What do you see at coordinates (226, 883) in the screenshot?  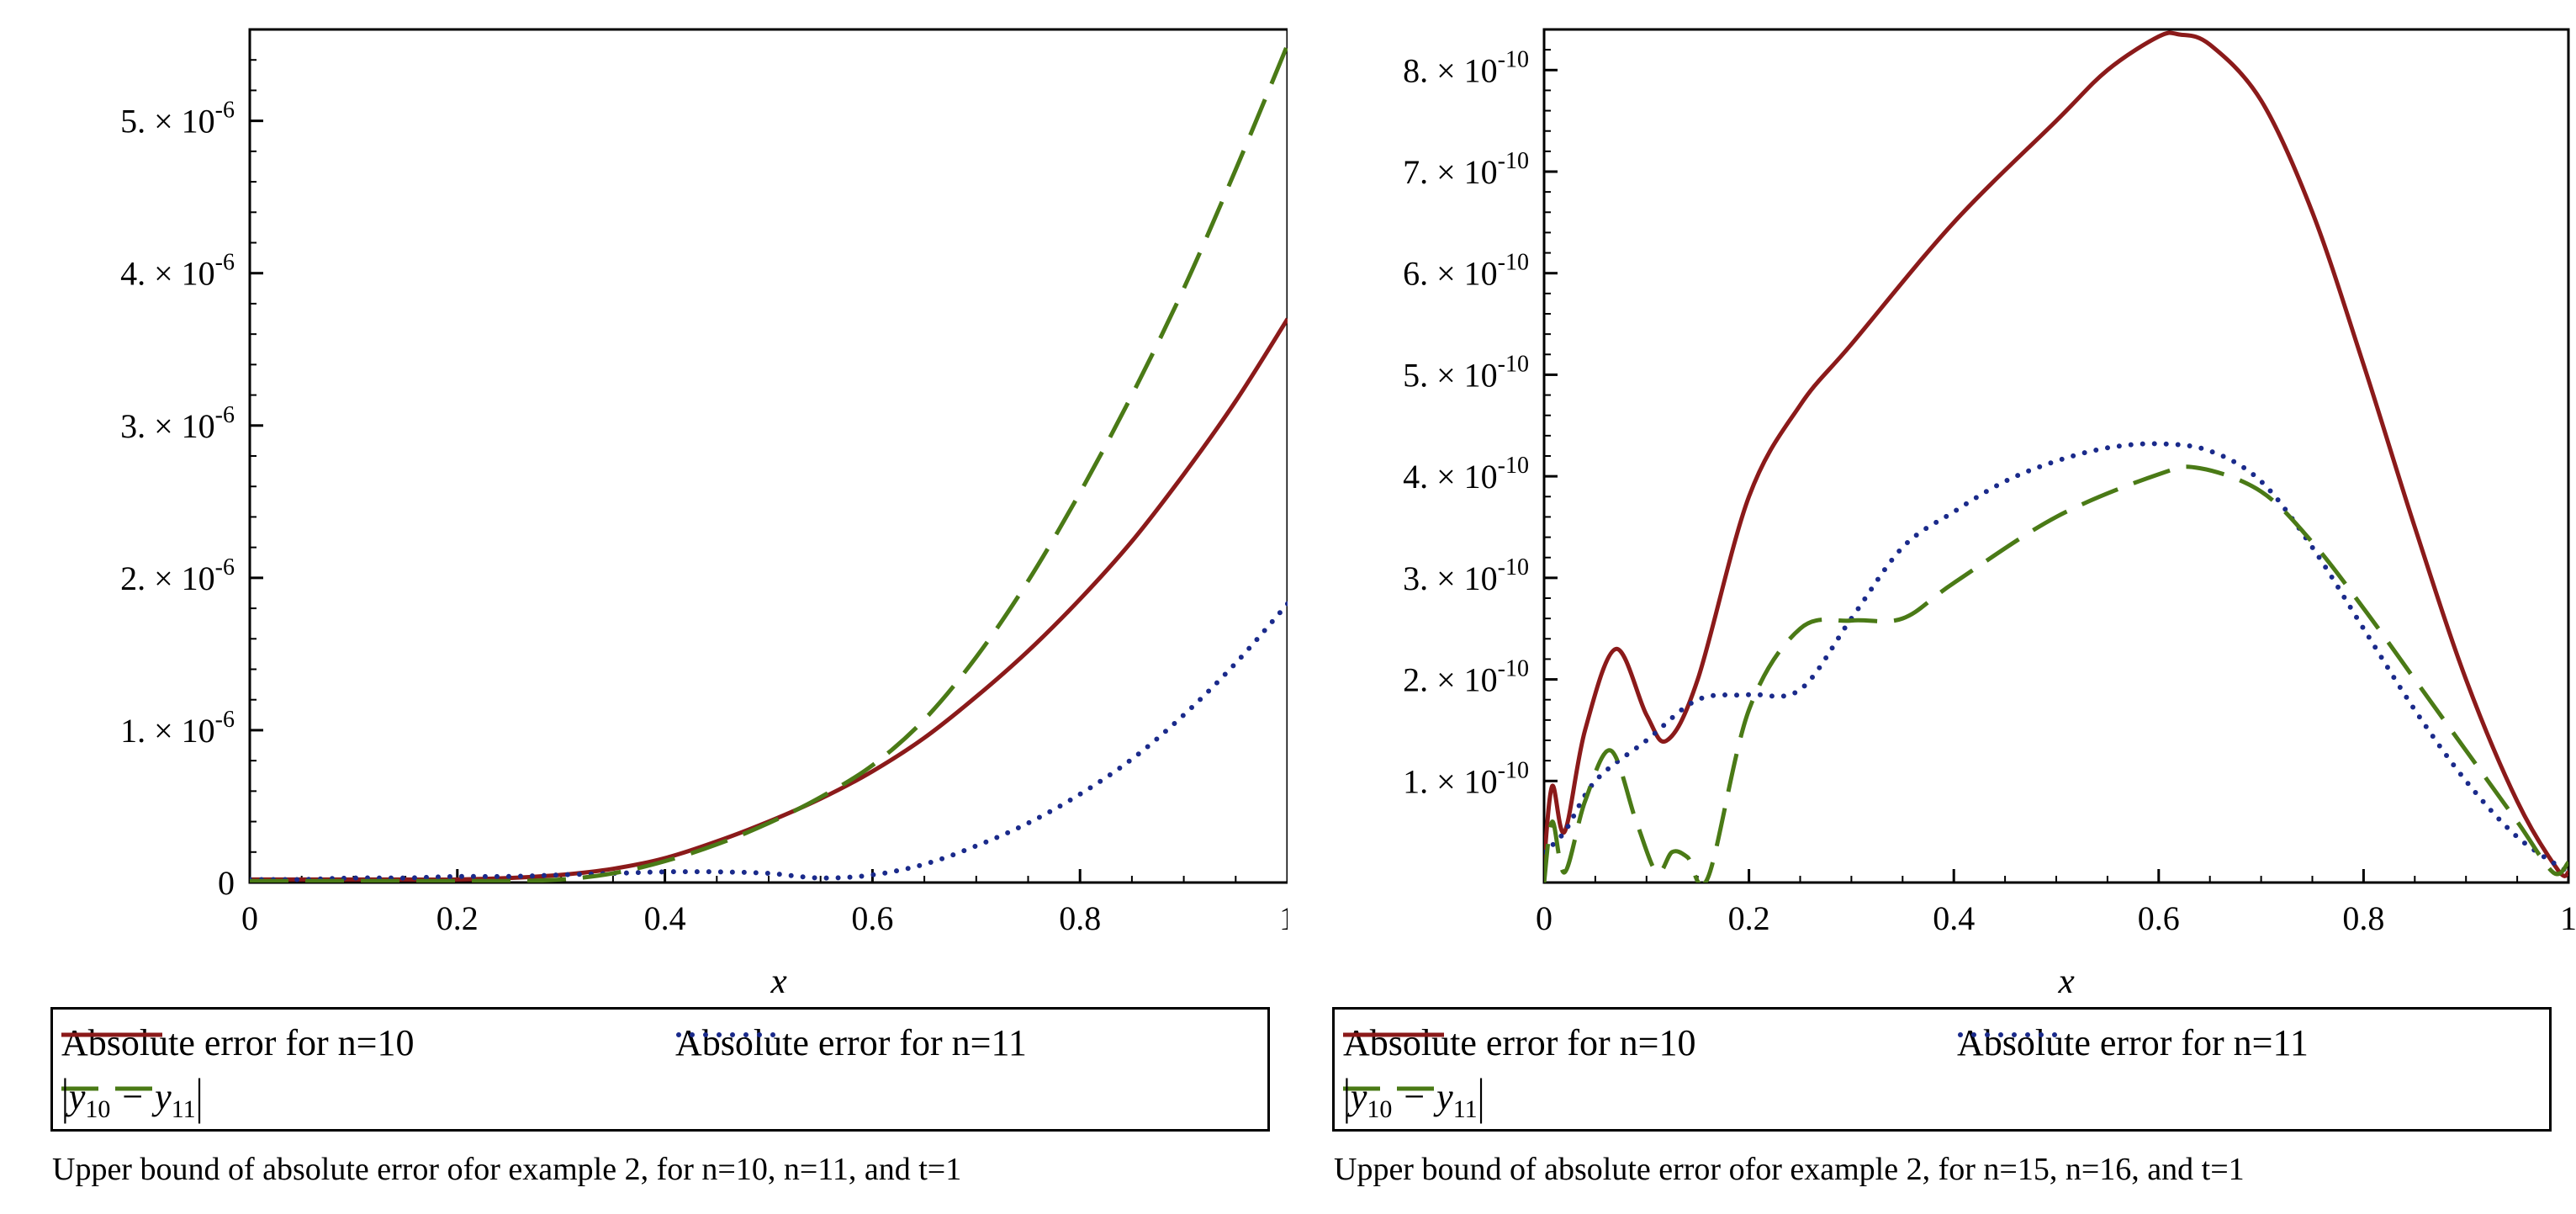 I see `y-tick-label: 0` at bounding box center [226, 883].